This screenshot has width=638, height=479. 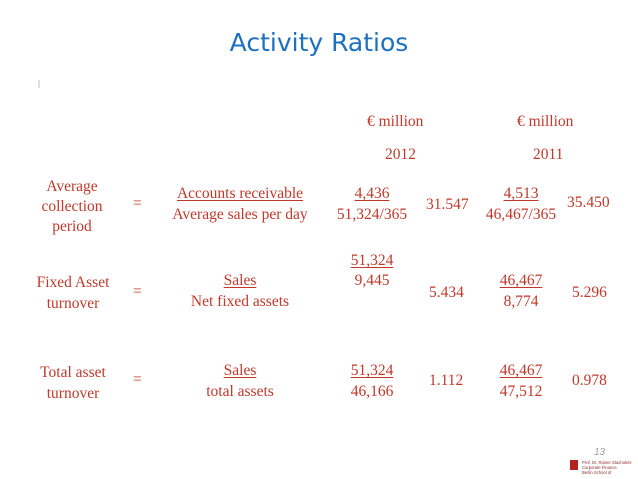 I want to click on value-2011-numerator: 4,513, so click(x=521, y=193).